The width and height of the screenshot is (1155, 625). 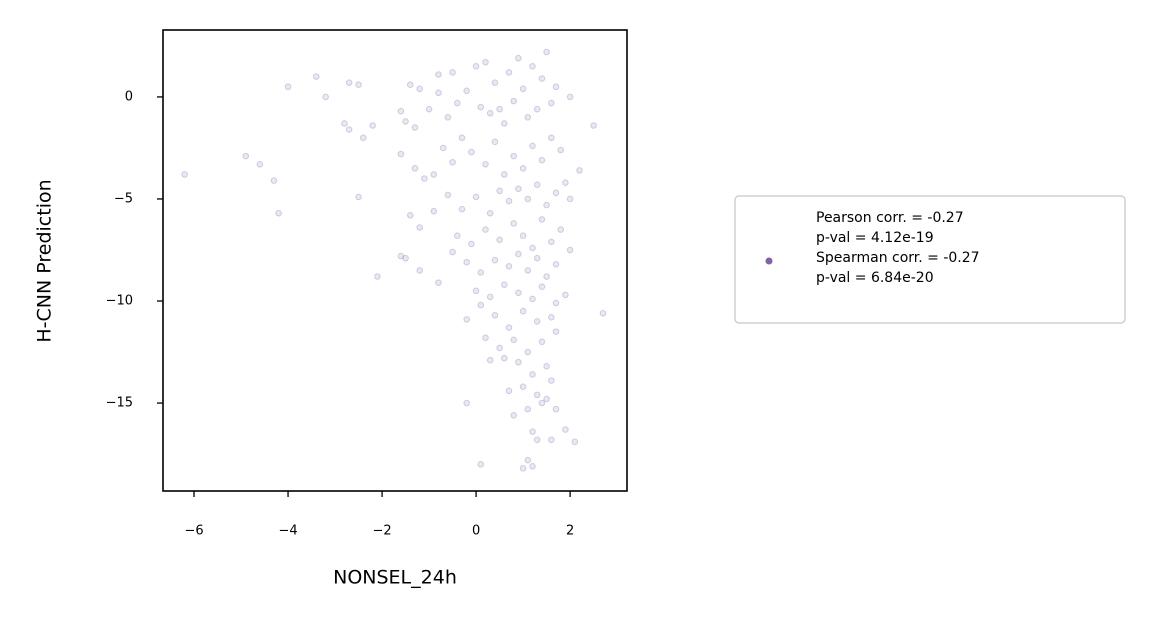 What do you see at coordinates (395, 578) in the screenshot?
I see `x-axis-label: NONSEL_24h` at bounding box center [395, 578].